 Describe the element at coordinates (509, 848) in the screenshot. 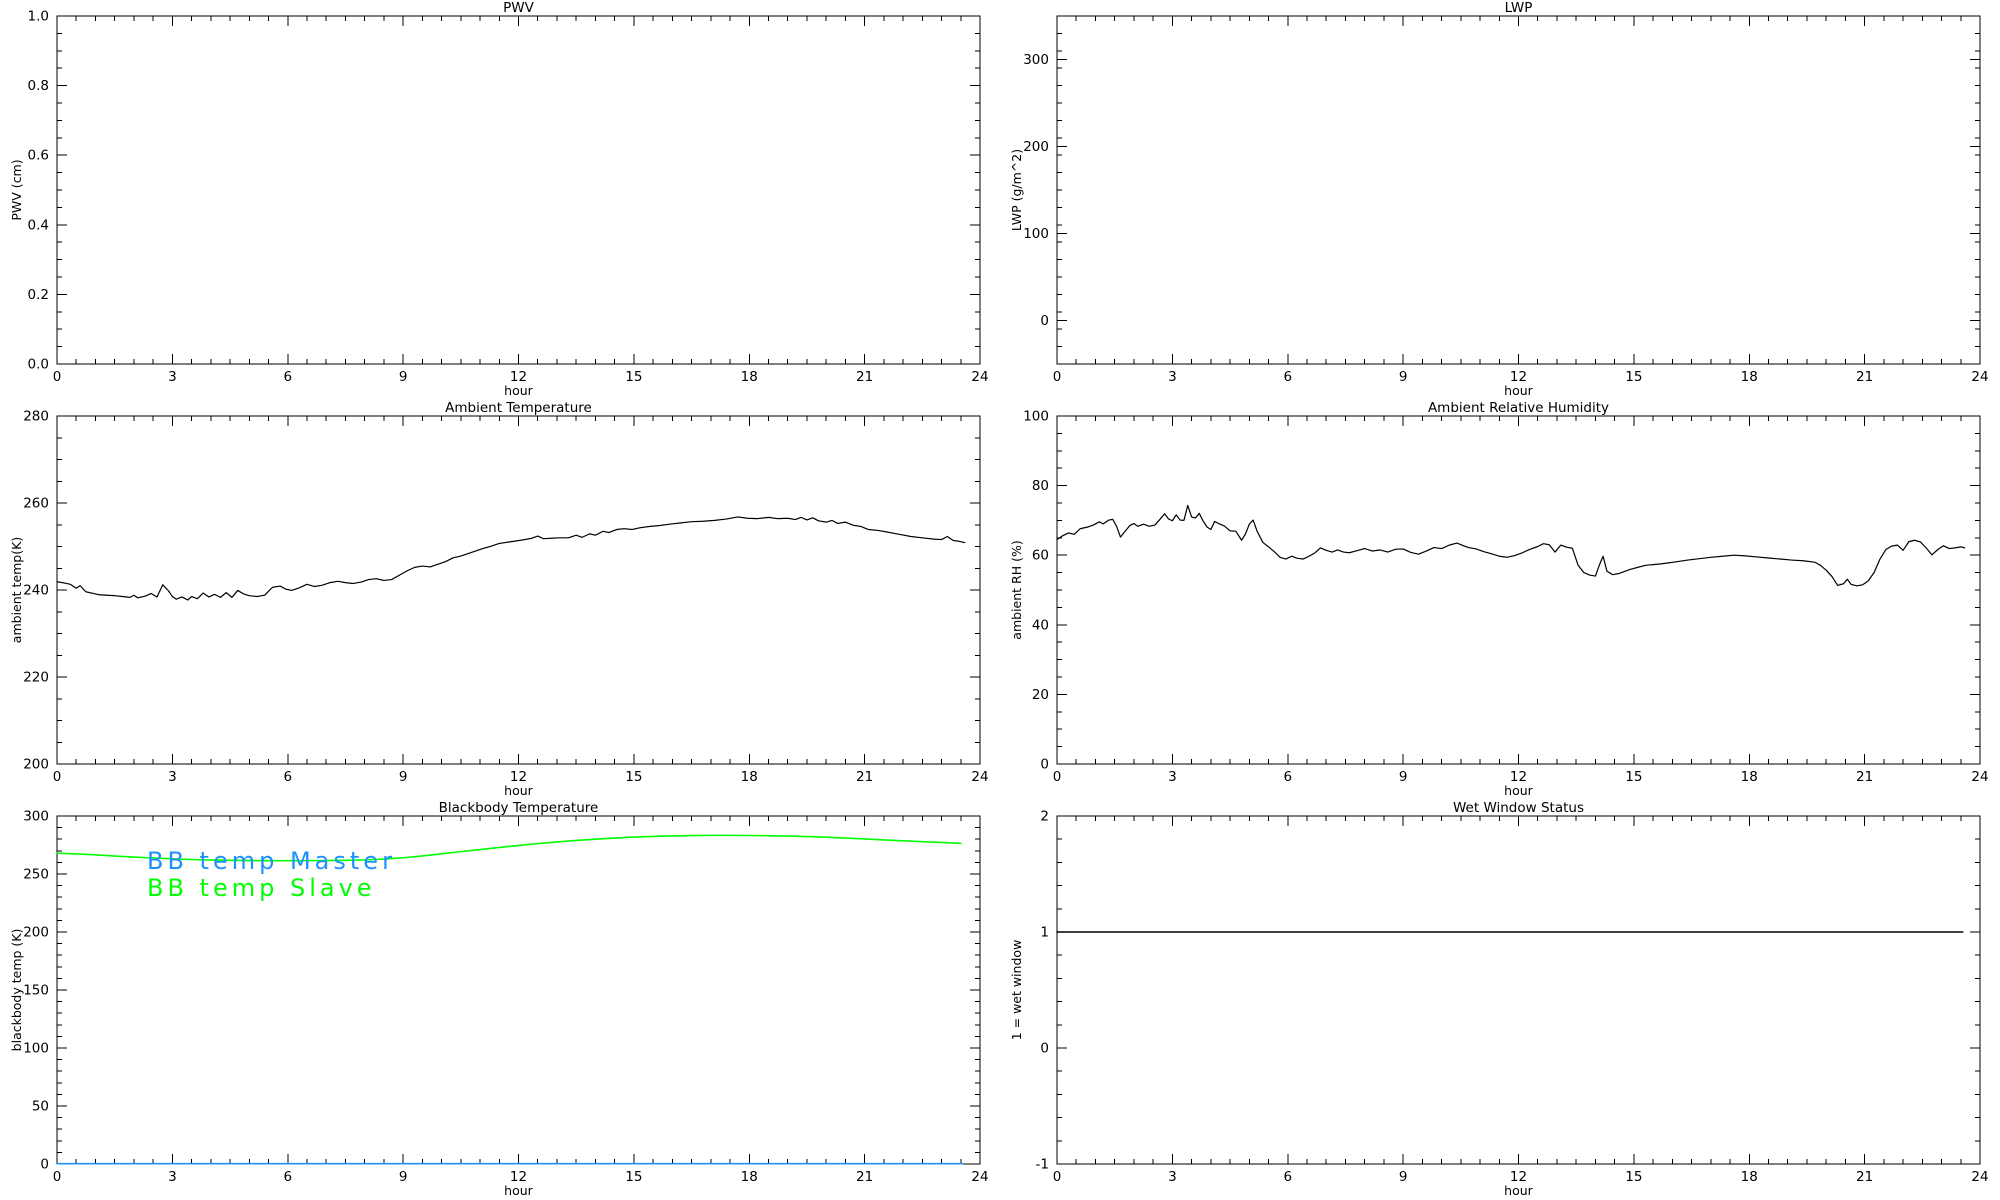

I see `series-bb-temp-slave` at that location.